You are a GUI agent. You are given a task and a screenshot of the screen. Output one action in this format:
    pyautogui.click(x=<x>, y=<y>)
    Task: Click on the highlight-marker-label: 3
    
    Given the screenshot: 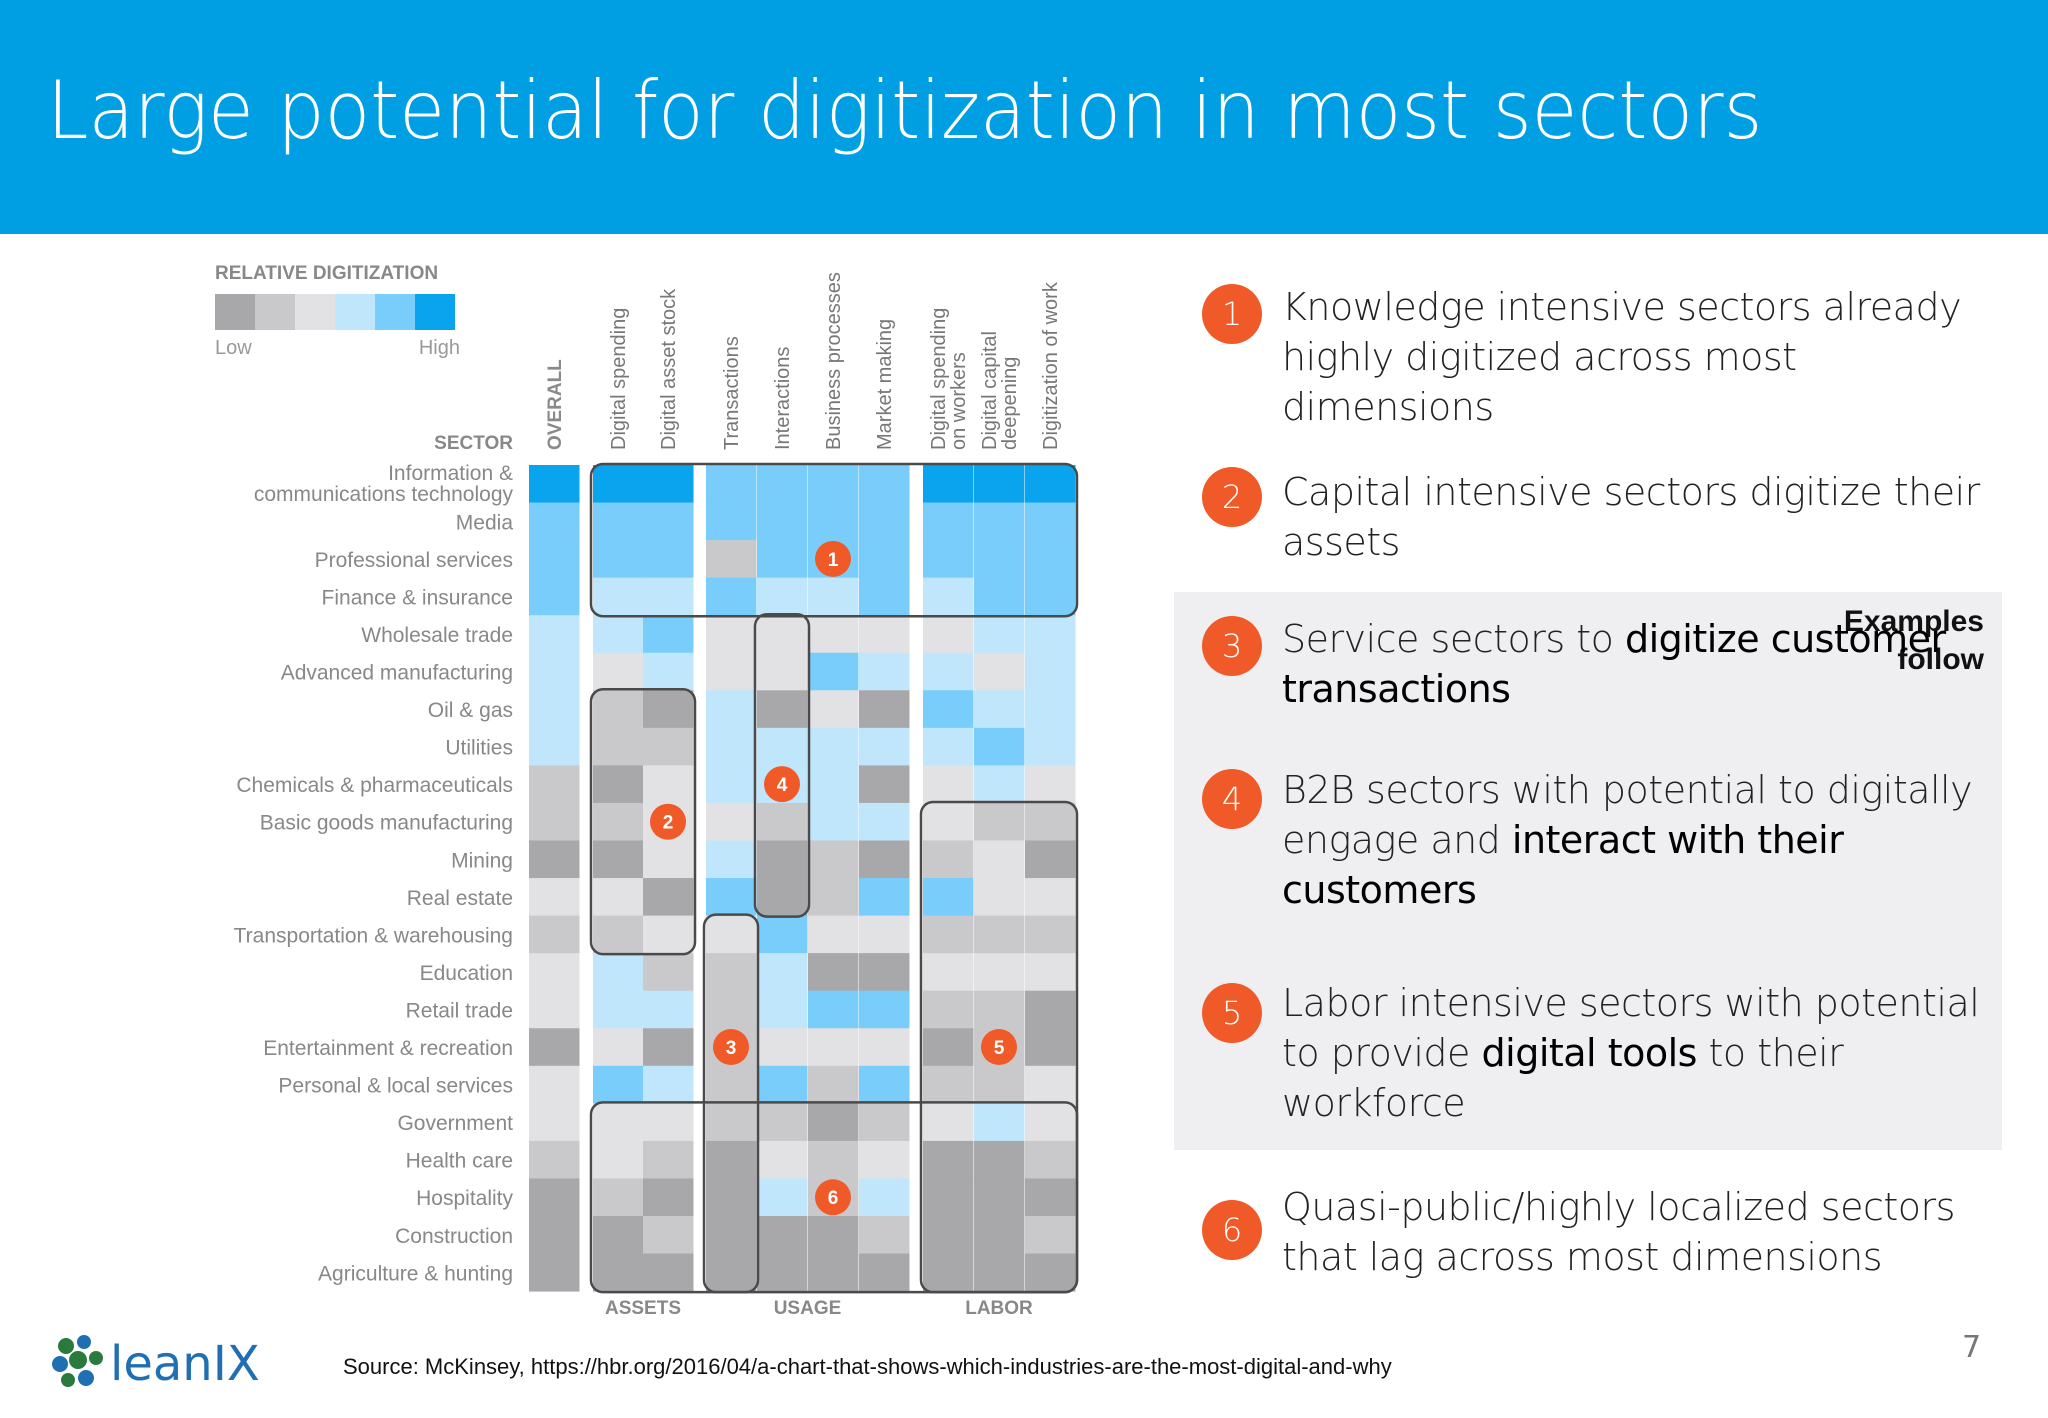 What is the action you would take?
    pyautogui.click(x=731, y=1048)
    